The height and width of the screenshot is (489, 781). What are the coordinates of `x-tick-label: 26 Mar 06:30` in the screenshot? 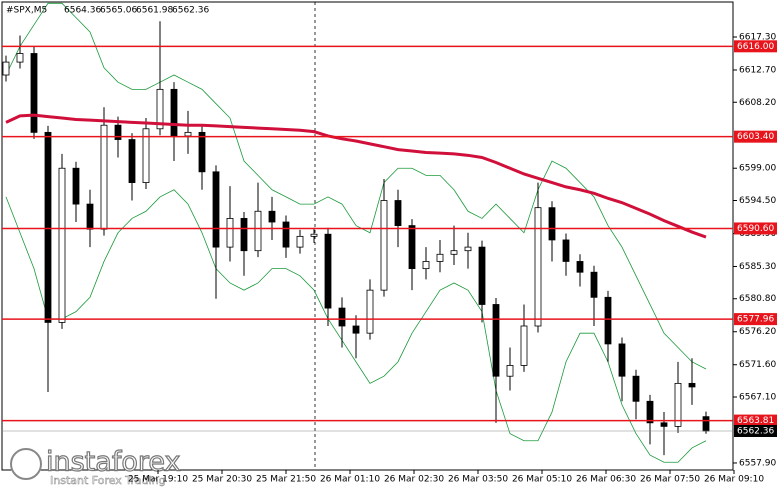 It's located at (606, 480).